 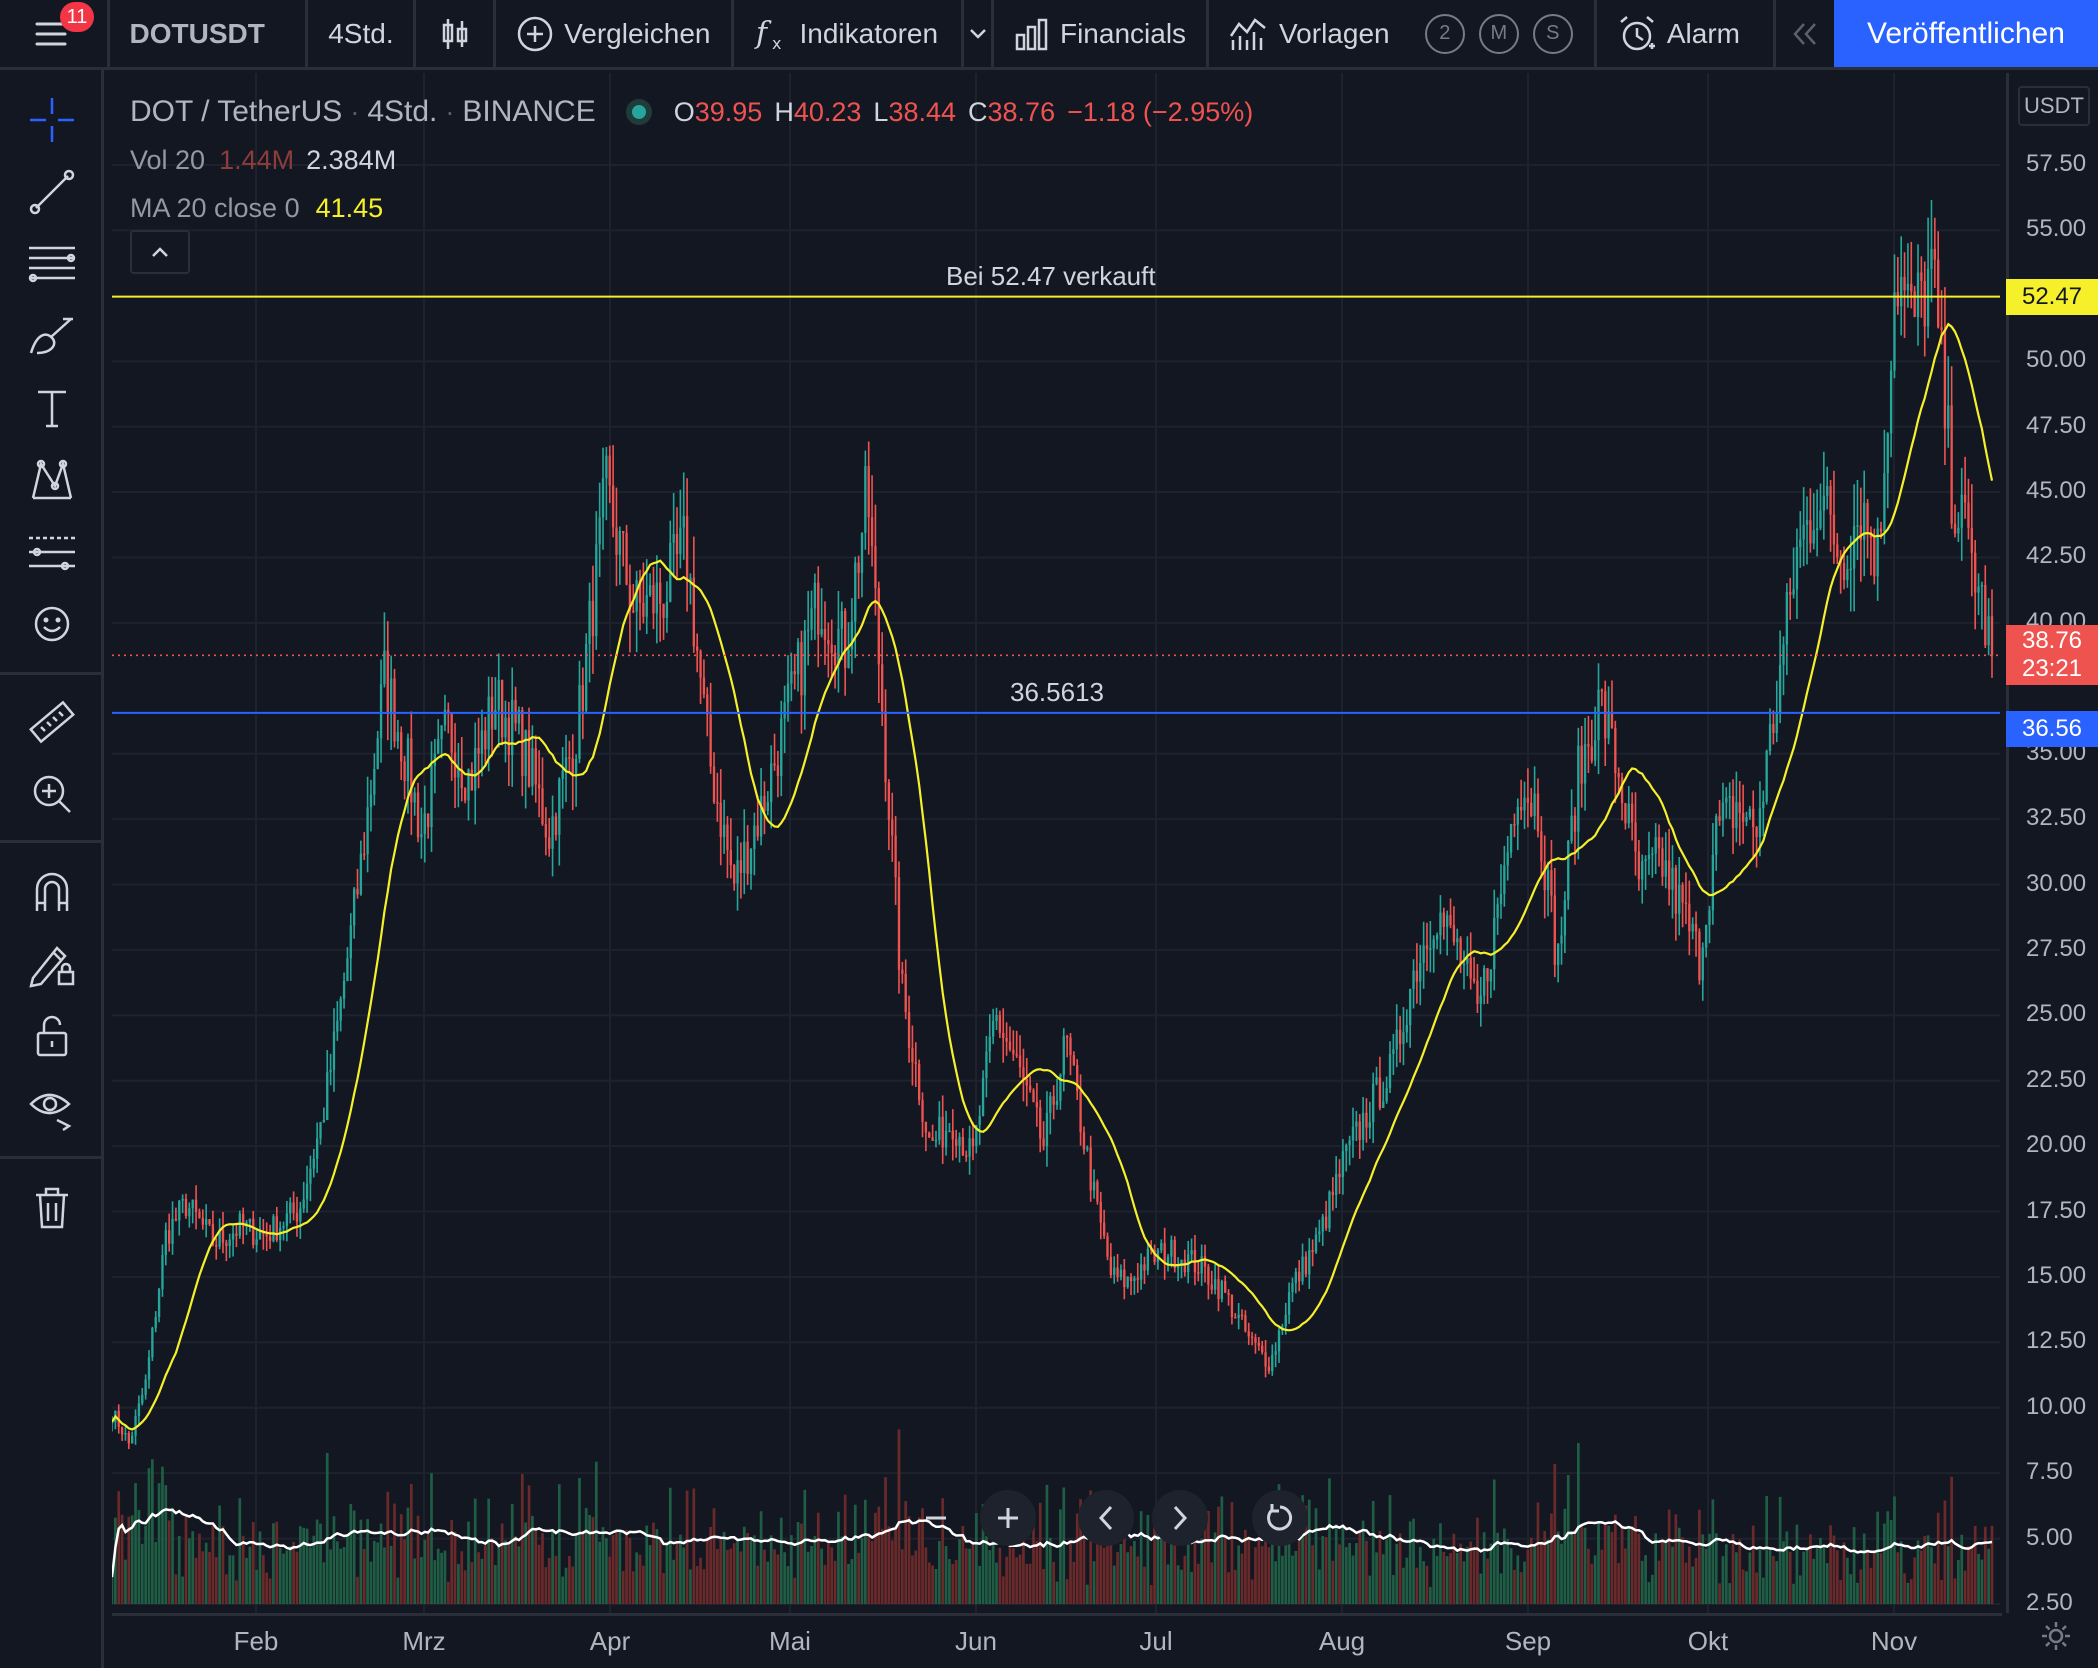 What do you see at coordinates (1057, 1640) in the screenshot?
I see `time-axis` at bounding box center [1057, 1640].